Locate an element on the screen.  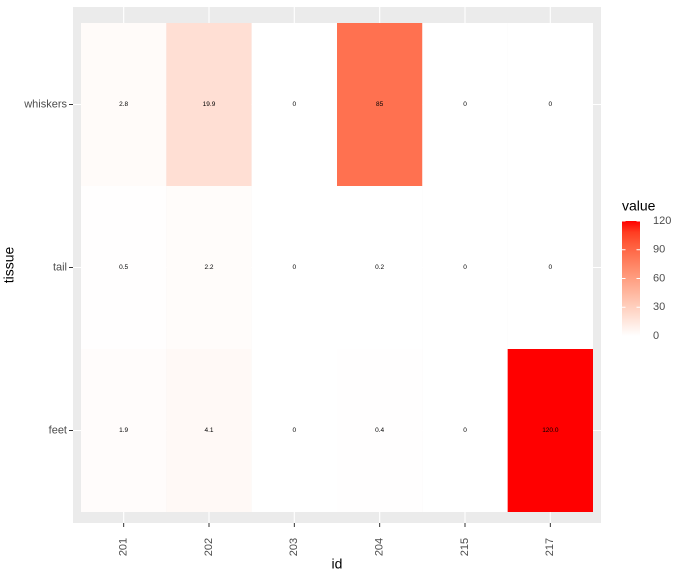
tile-label: 4.1 is located at coordinates (208, 430).